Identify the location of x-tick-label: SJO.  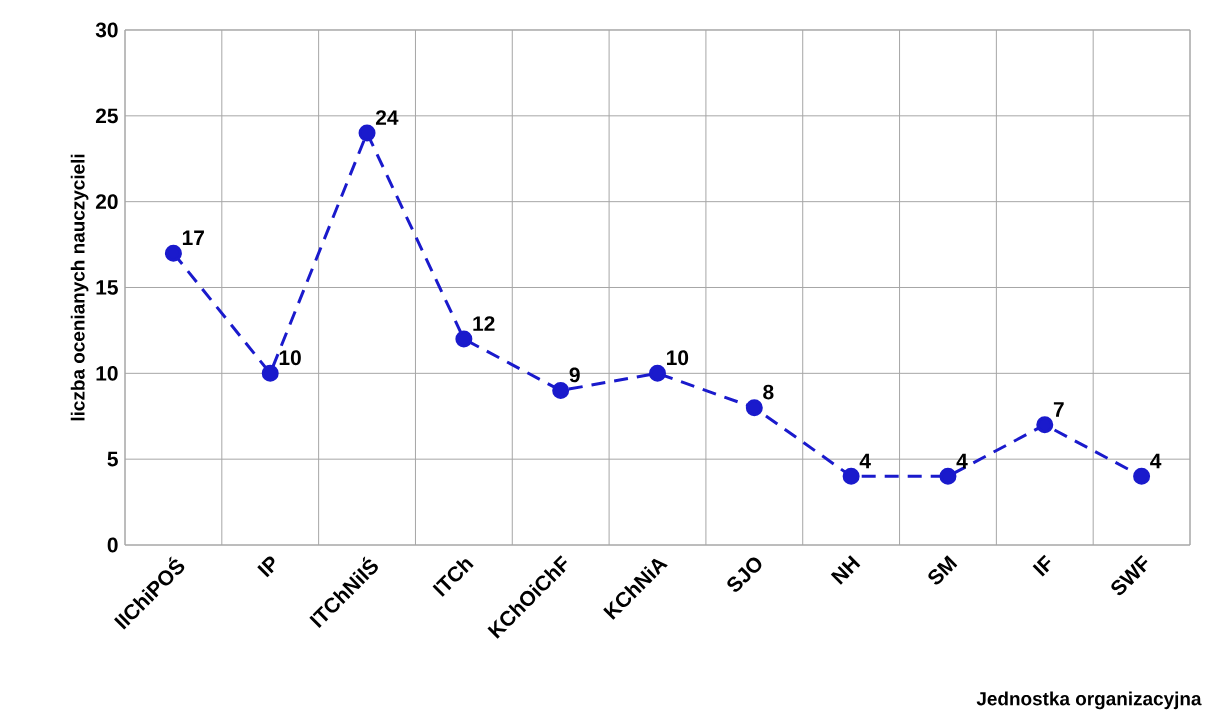
(744, 574).